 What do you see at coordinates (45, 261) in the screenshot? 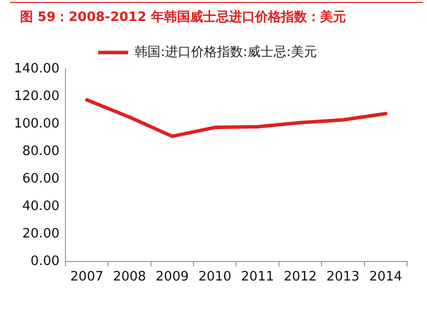
I see `y-tick-label: 0.00` at bounding box center [45, 261].